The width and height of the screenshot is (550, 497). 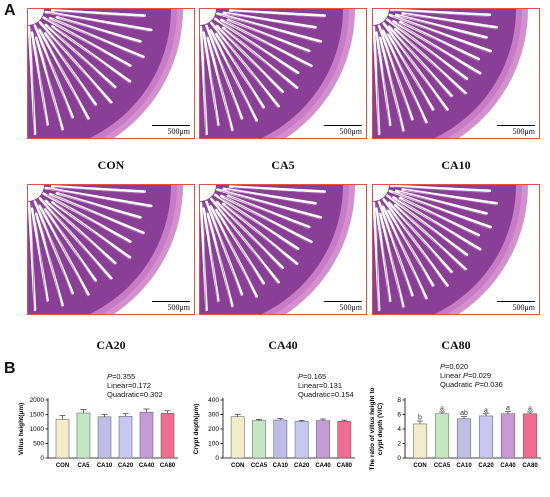 What do you see at coordinates (315, 376) in the screenshot?
I see `p-value: =0.165` at bounding box center [315, 376].